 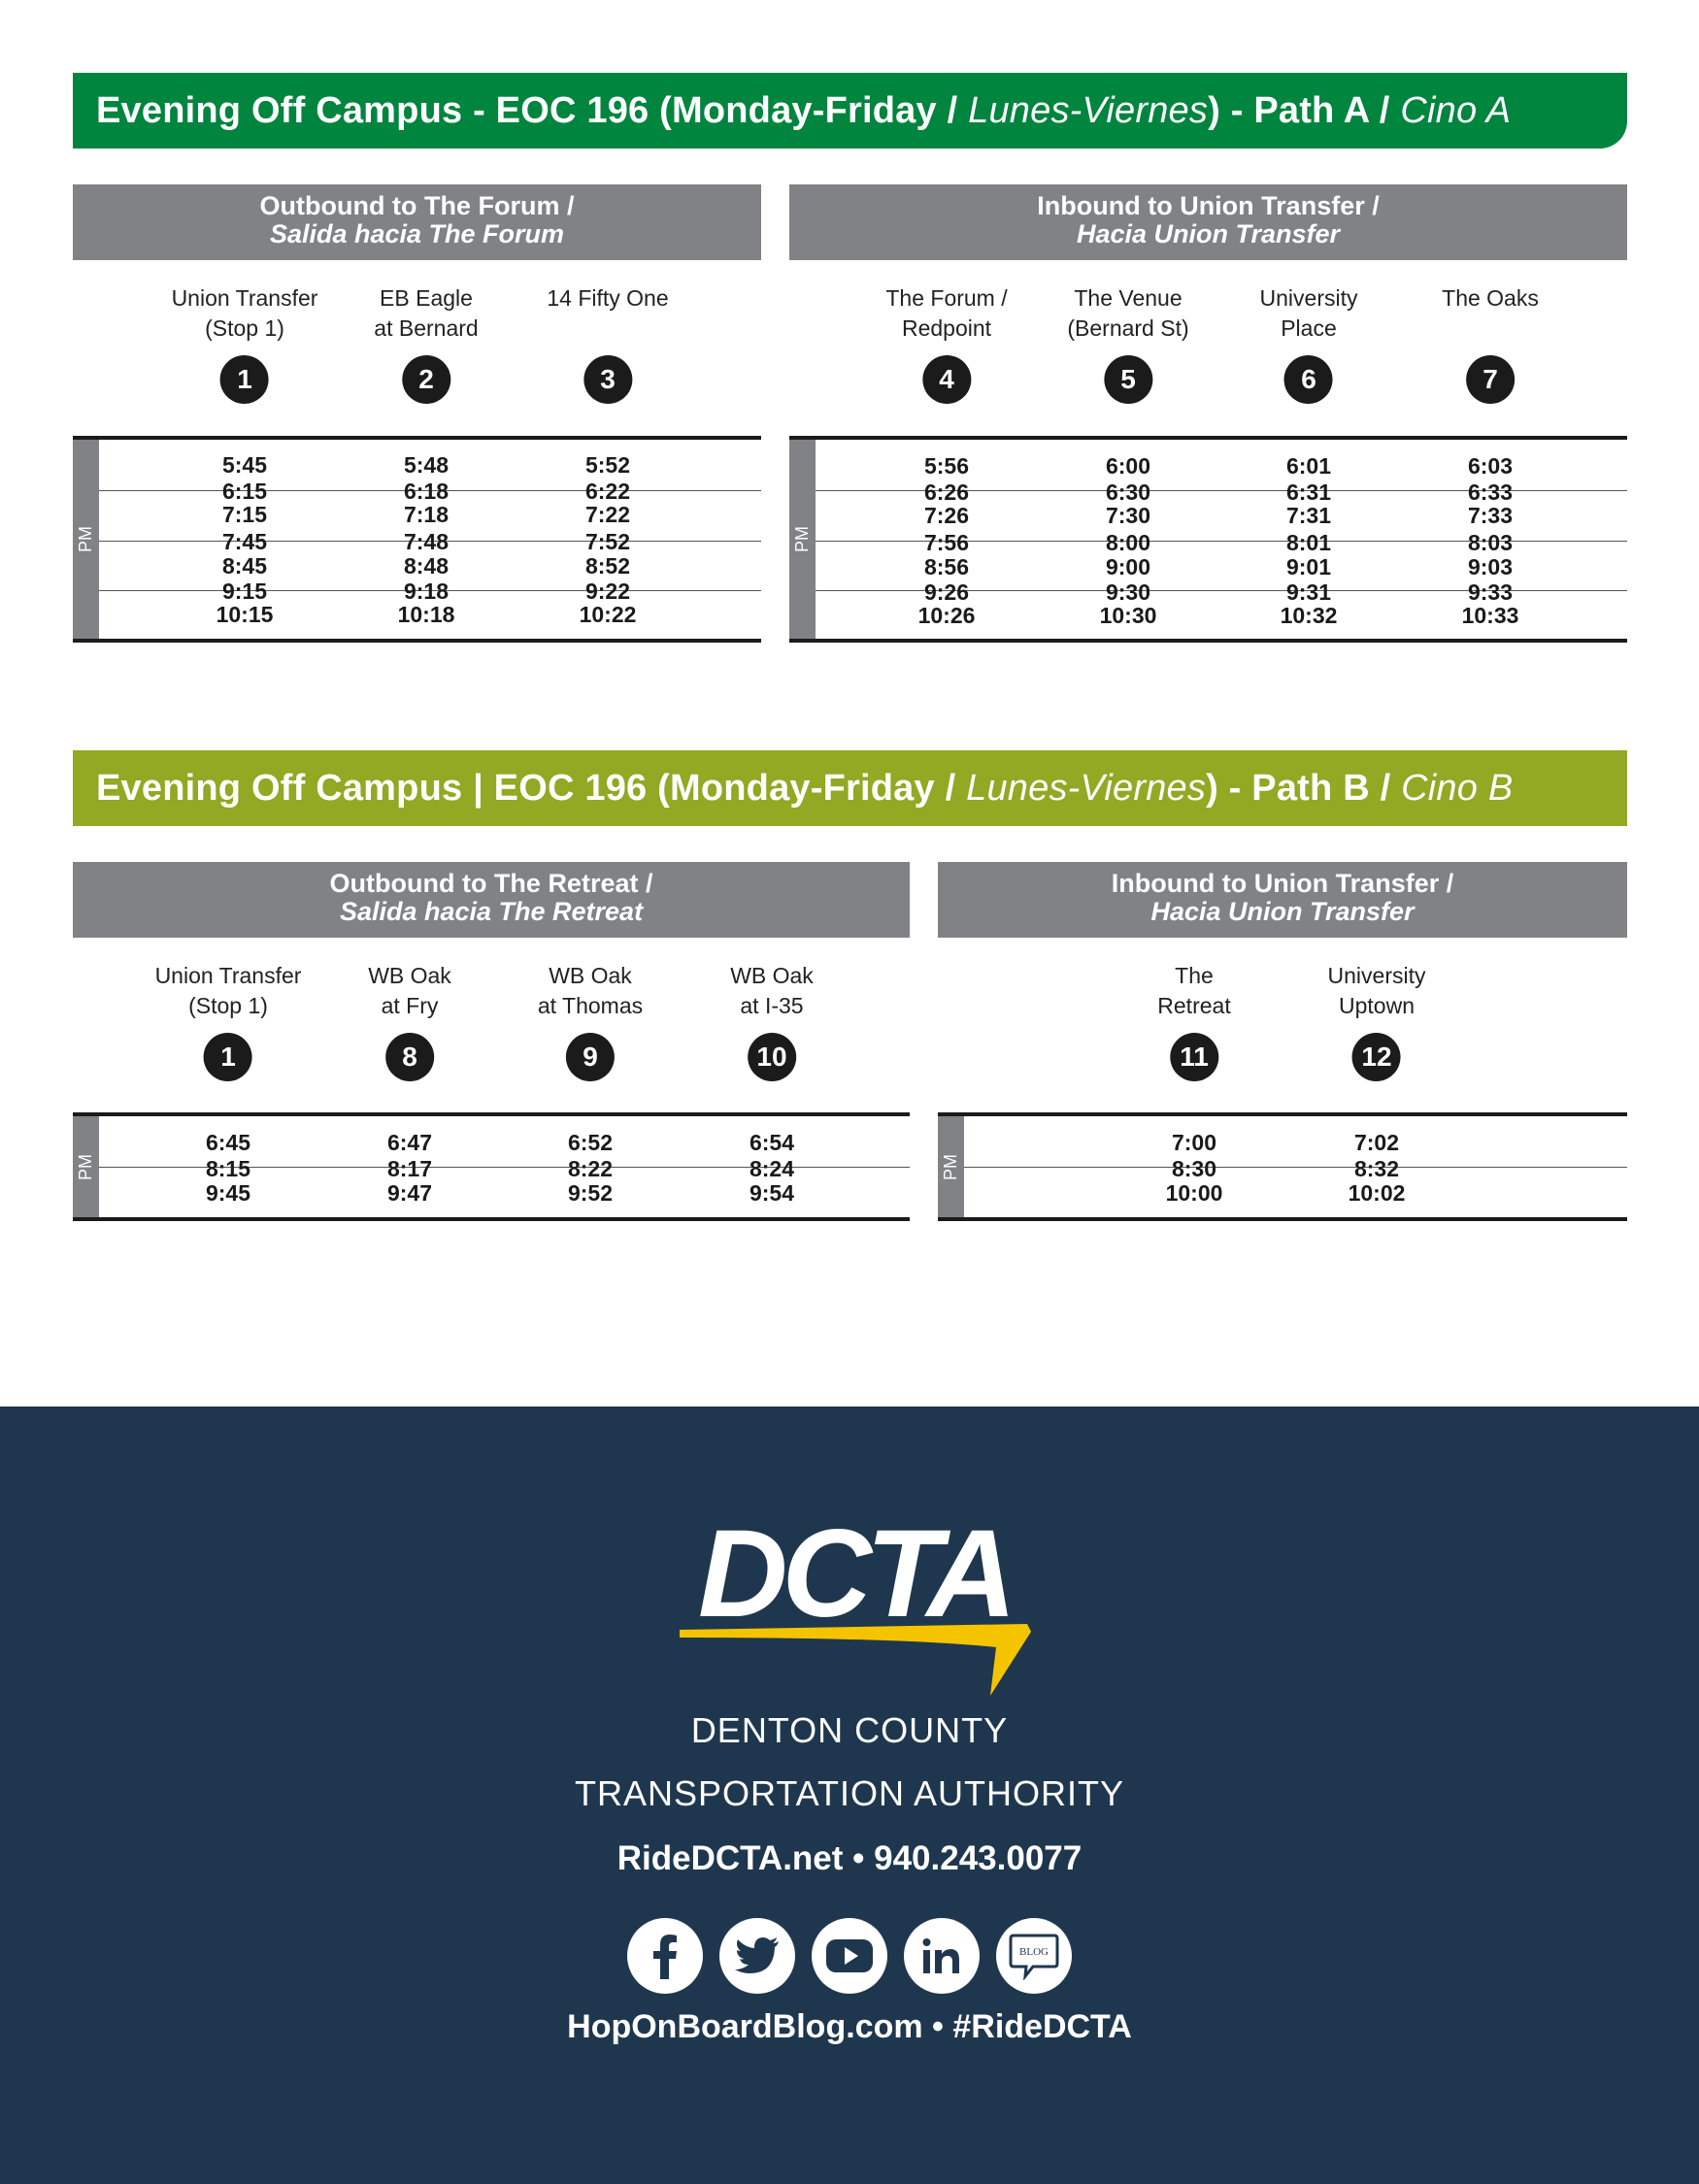 I want to click on time-cell: 7:52, so click(x=607, y=541).